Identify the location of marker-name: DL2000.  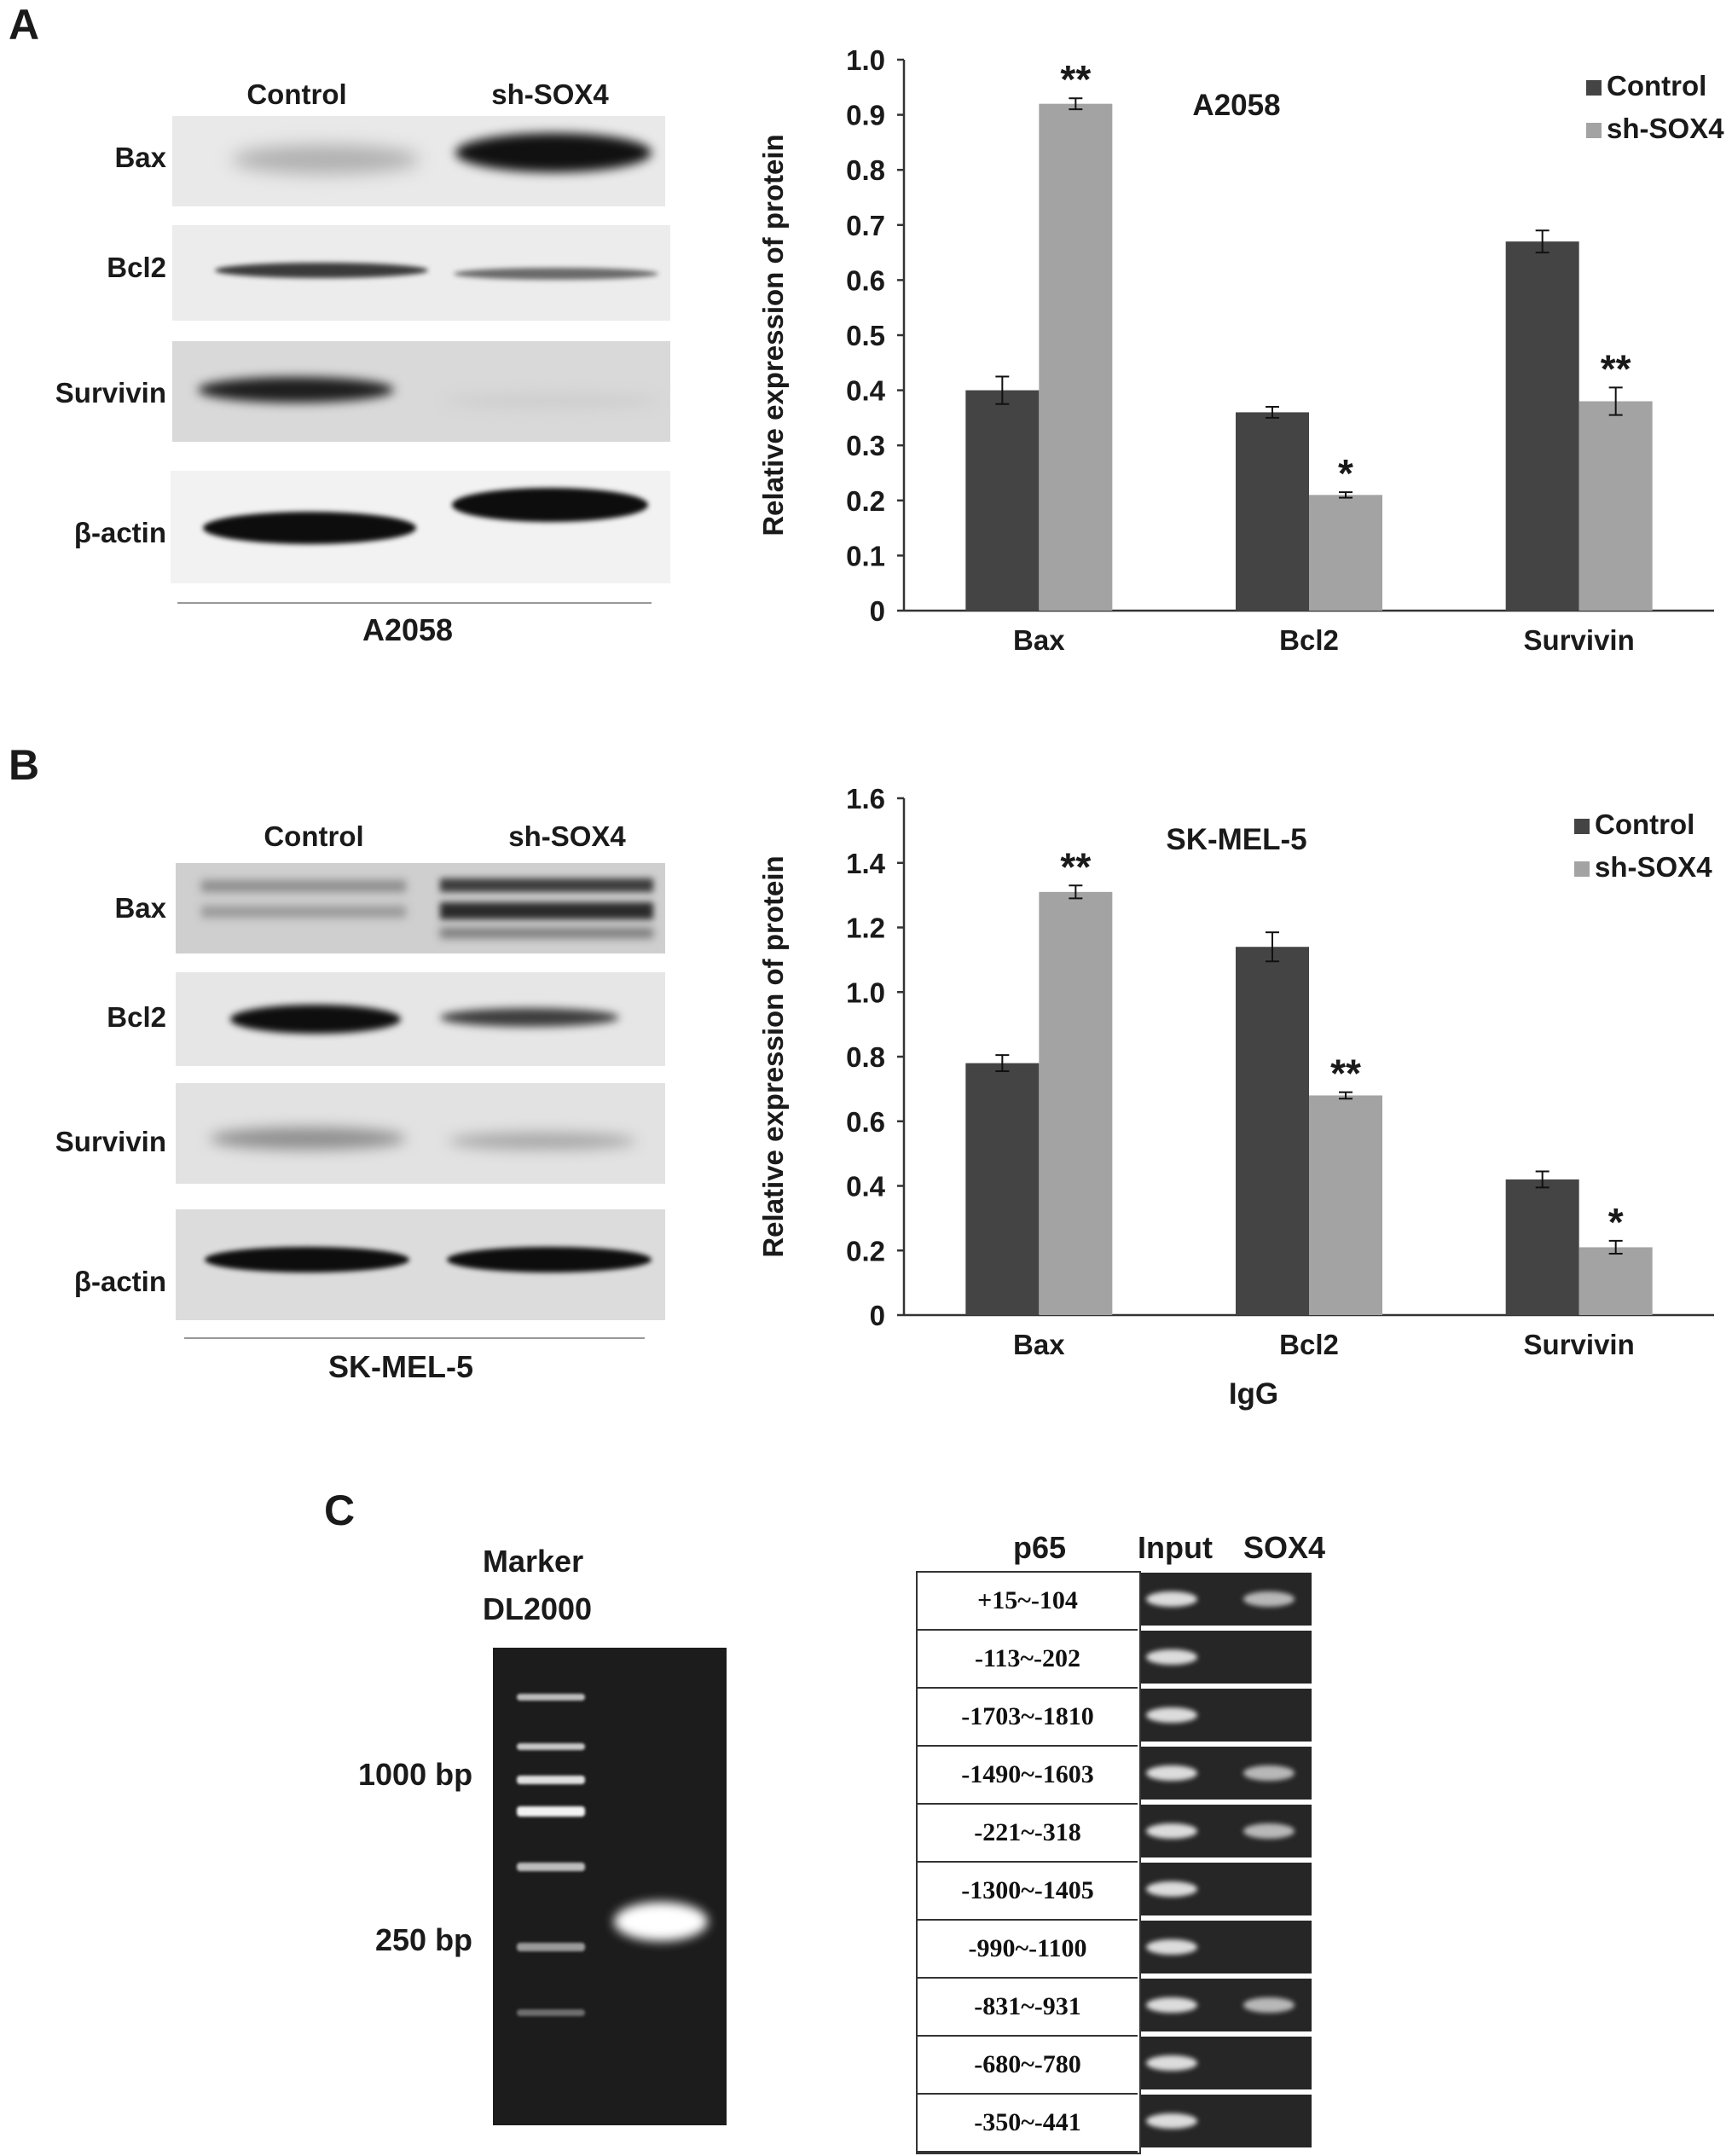
(538, 1608).